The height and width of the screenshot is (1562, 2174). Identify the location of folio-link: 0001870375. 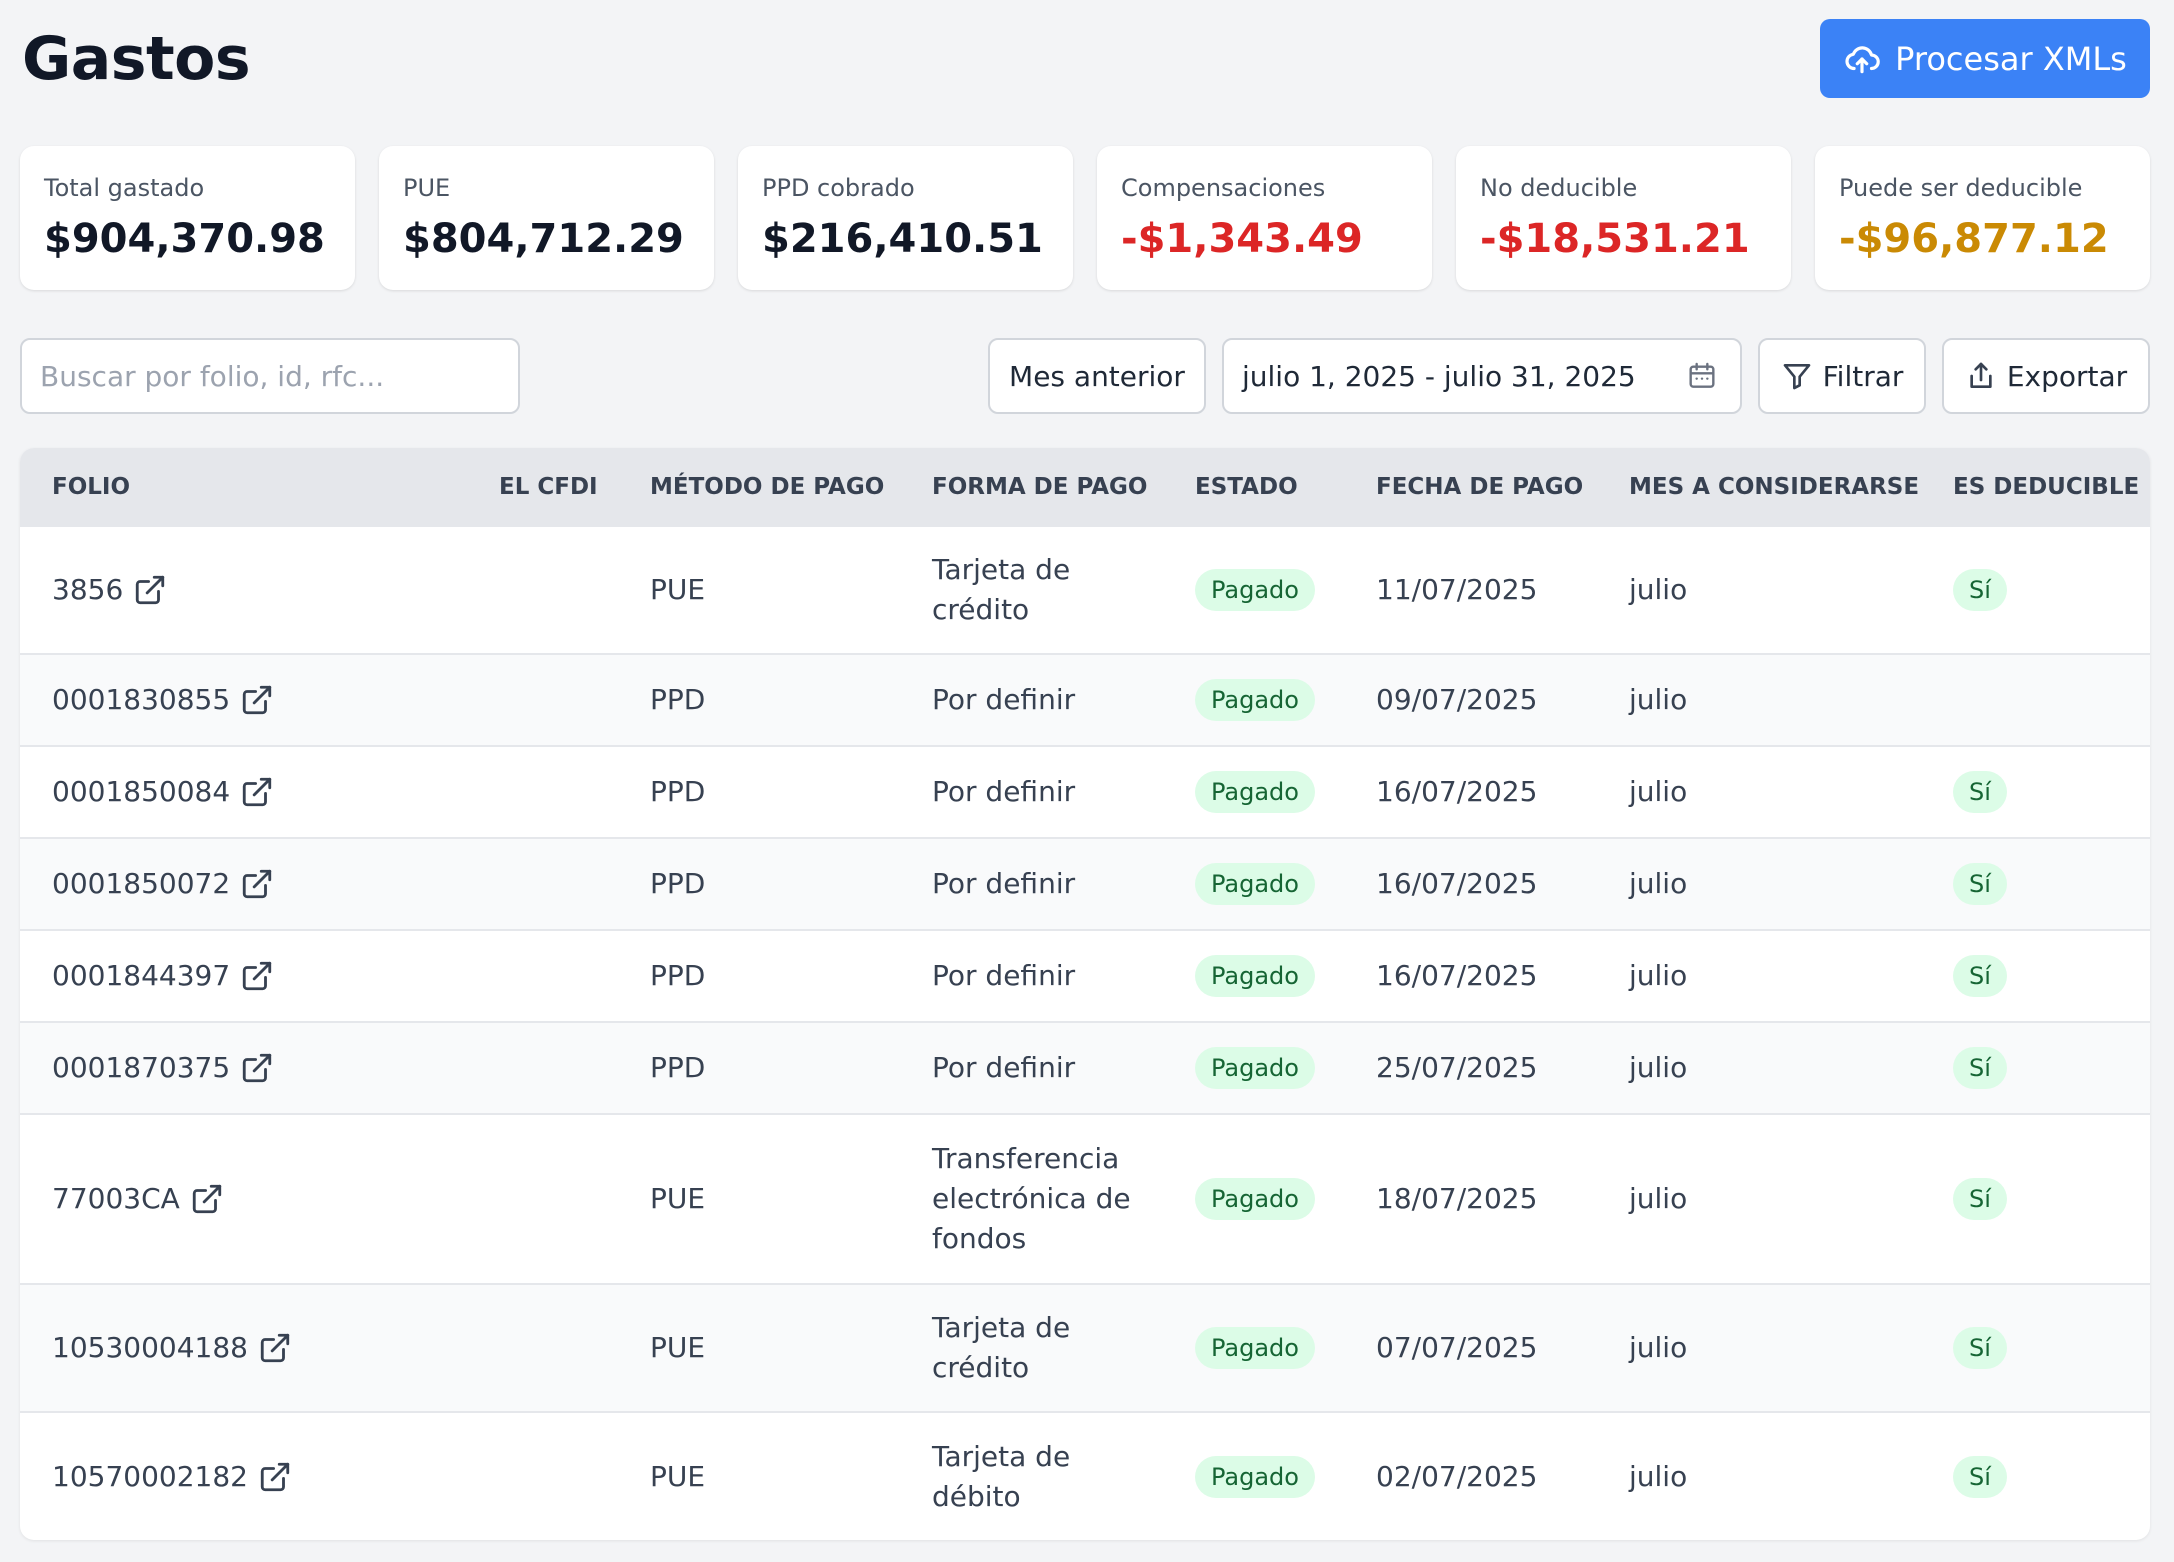
(163, 1068).